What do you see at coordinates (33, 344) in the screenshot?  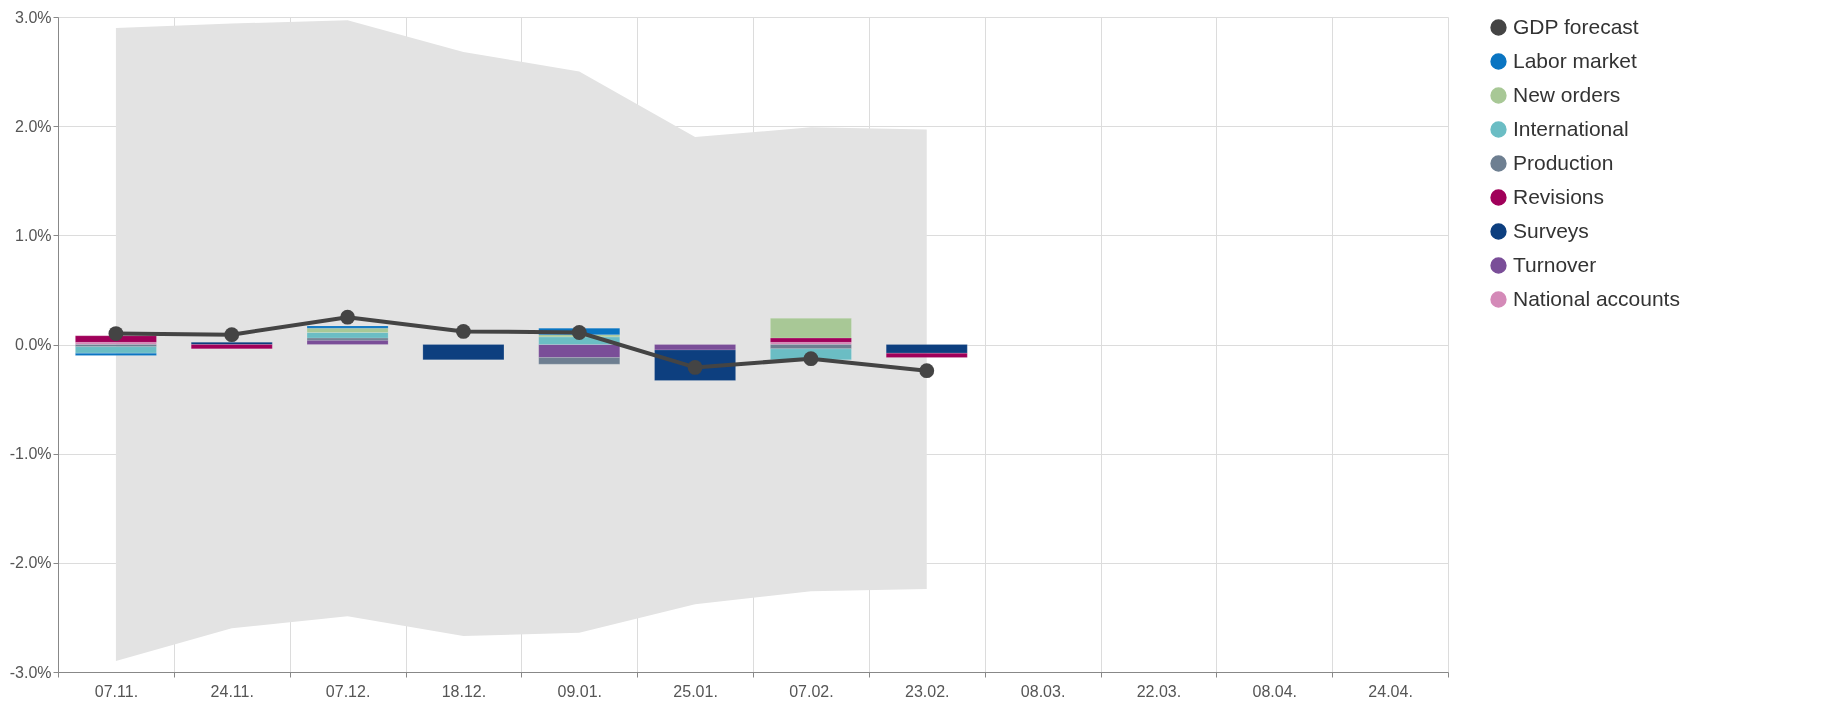 I see `y-tick-label: 0.0%` at bounding box center [33, 344].